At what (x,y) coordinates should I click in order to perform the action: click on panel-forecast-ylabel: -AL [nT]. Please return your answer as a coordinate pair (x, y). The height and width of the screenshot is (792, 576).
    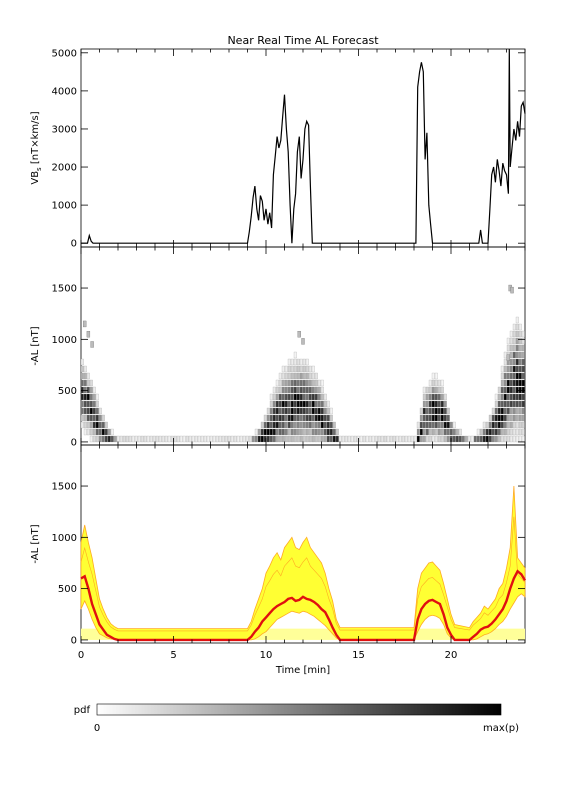
    Looking at the image, I should click on (35, 543).